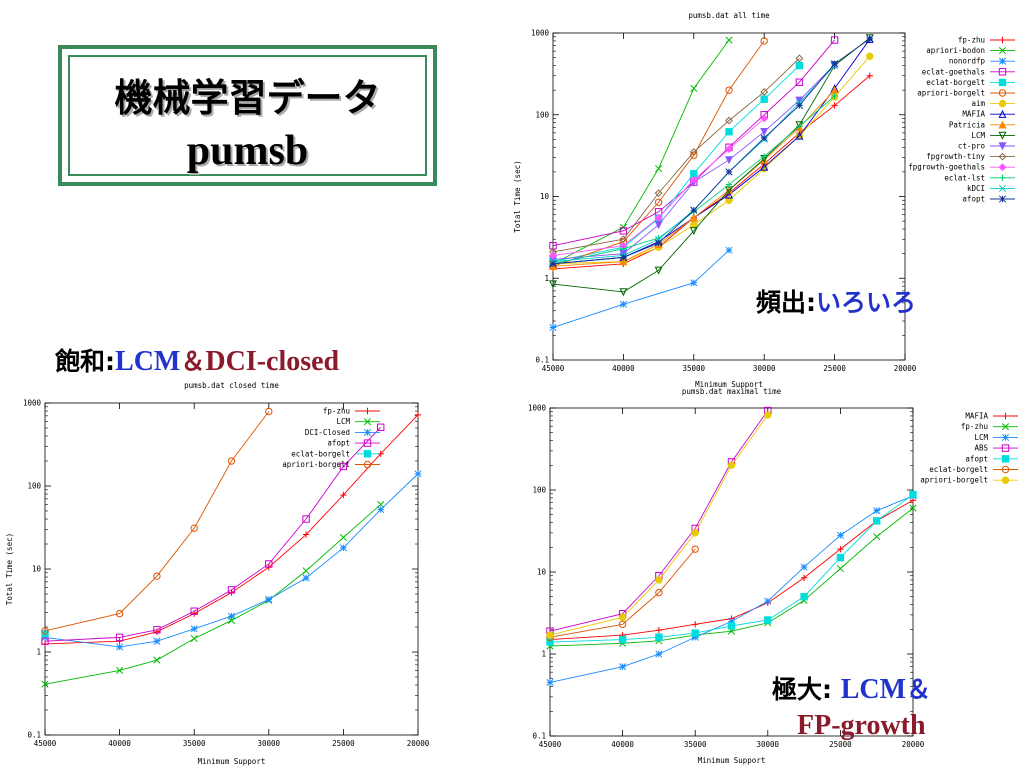  What do you see at coordinates (550, 744) in the screenshot?
I see `x-tick-label: 45000` at bounding box center [550, 744].